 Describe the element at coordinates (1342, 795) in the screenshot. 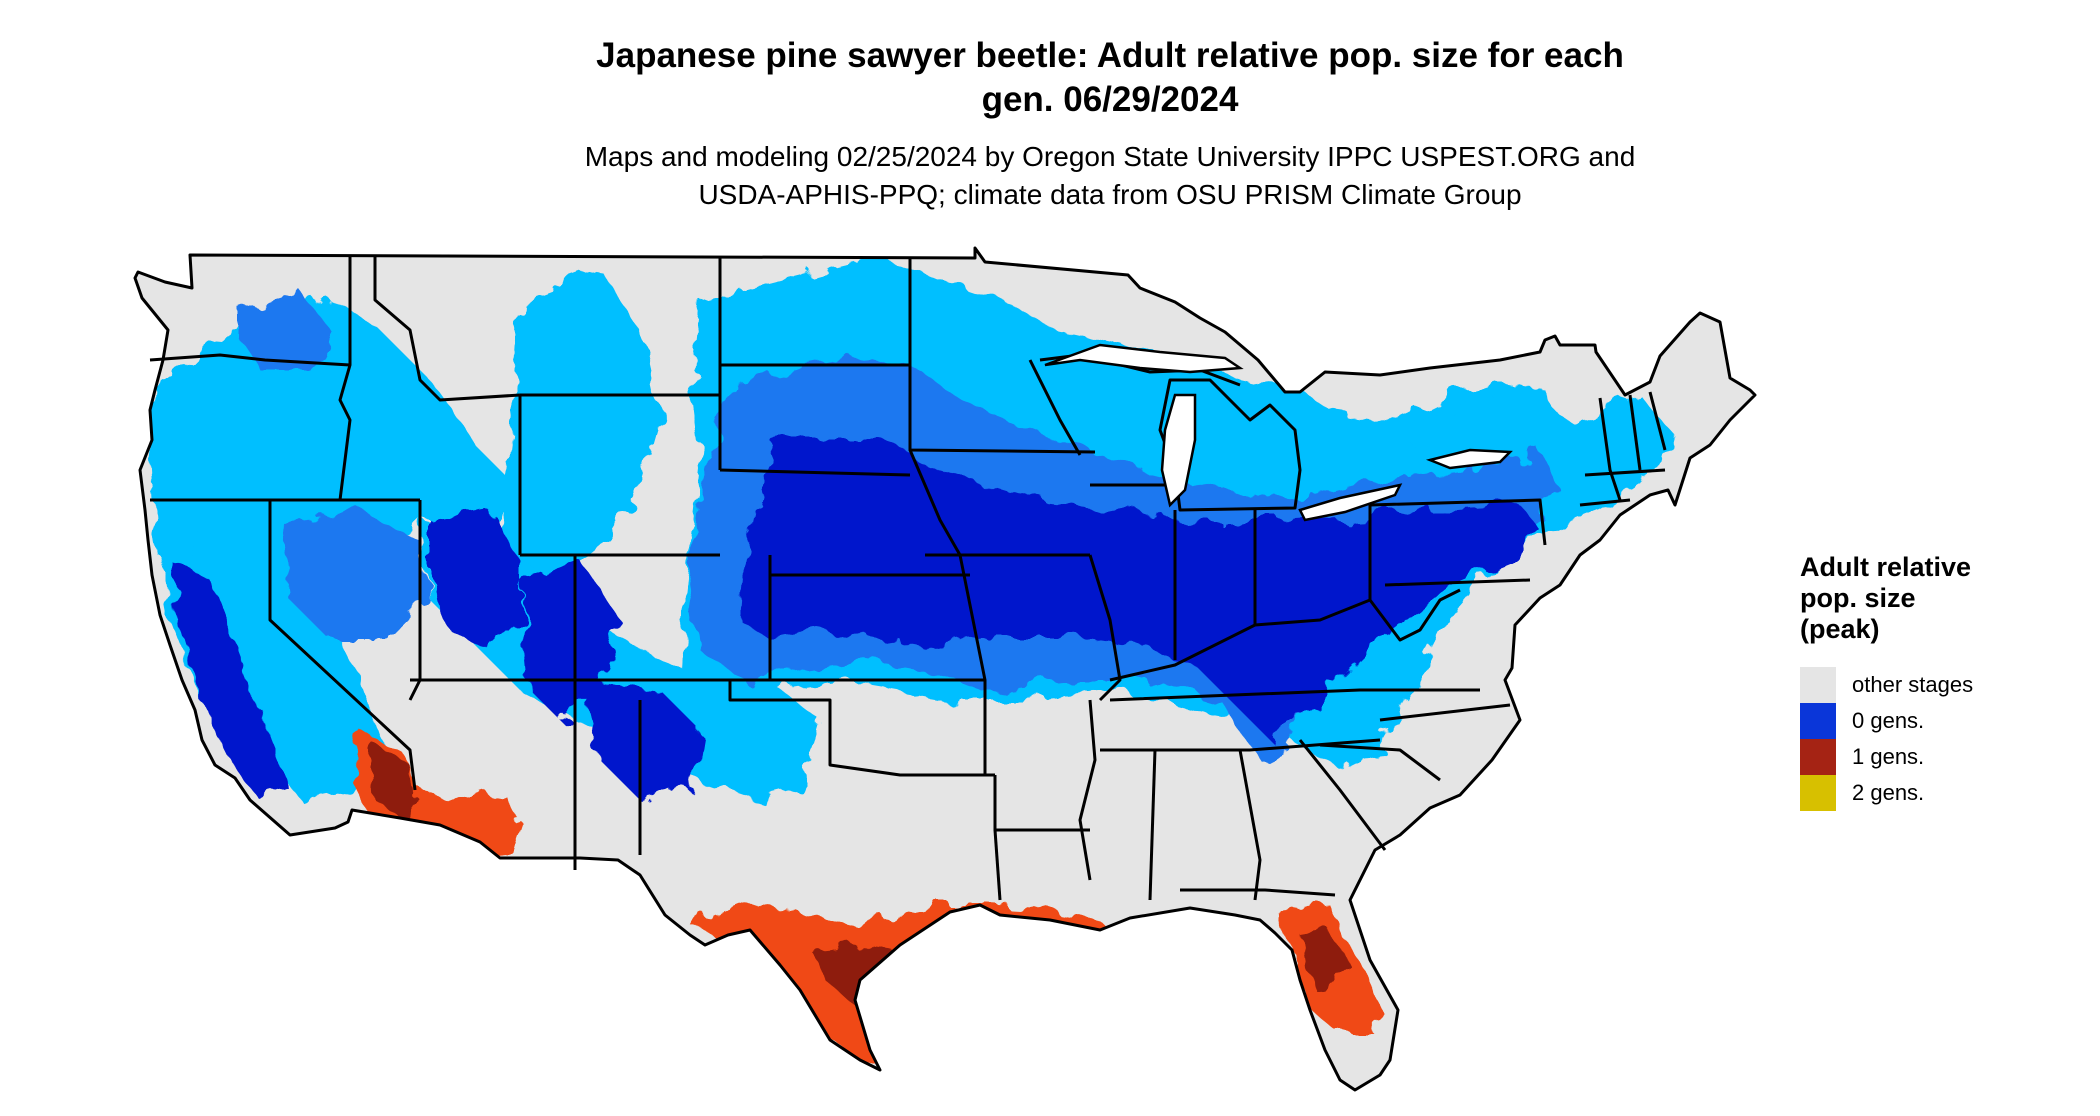

I see `border-ga-sc` at that location.